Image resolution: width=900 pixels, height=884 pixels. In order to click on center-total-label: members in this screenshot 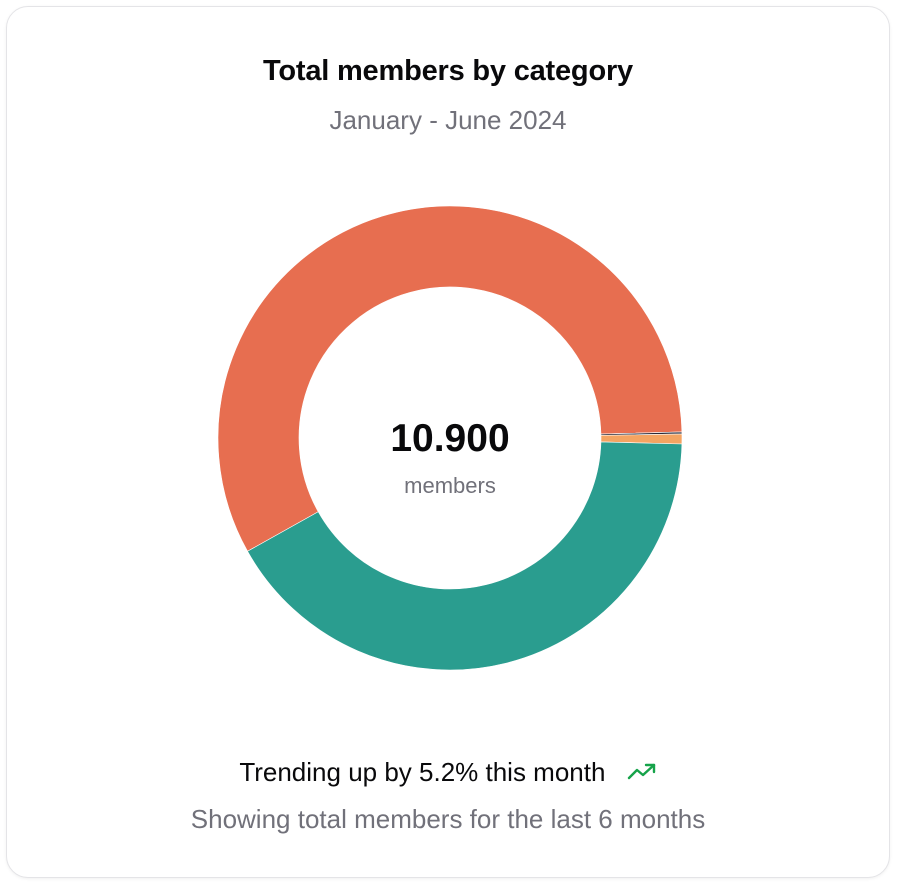, I will do `click(450, 485)`.